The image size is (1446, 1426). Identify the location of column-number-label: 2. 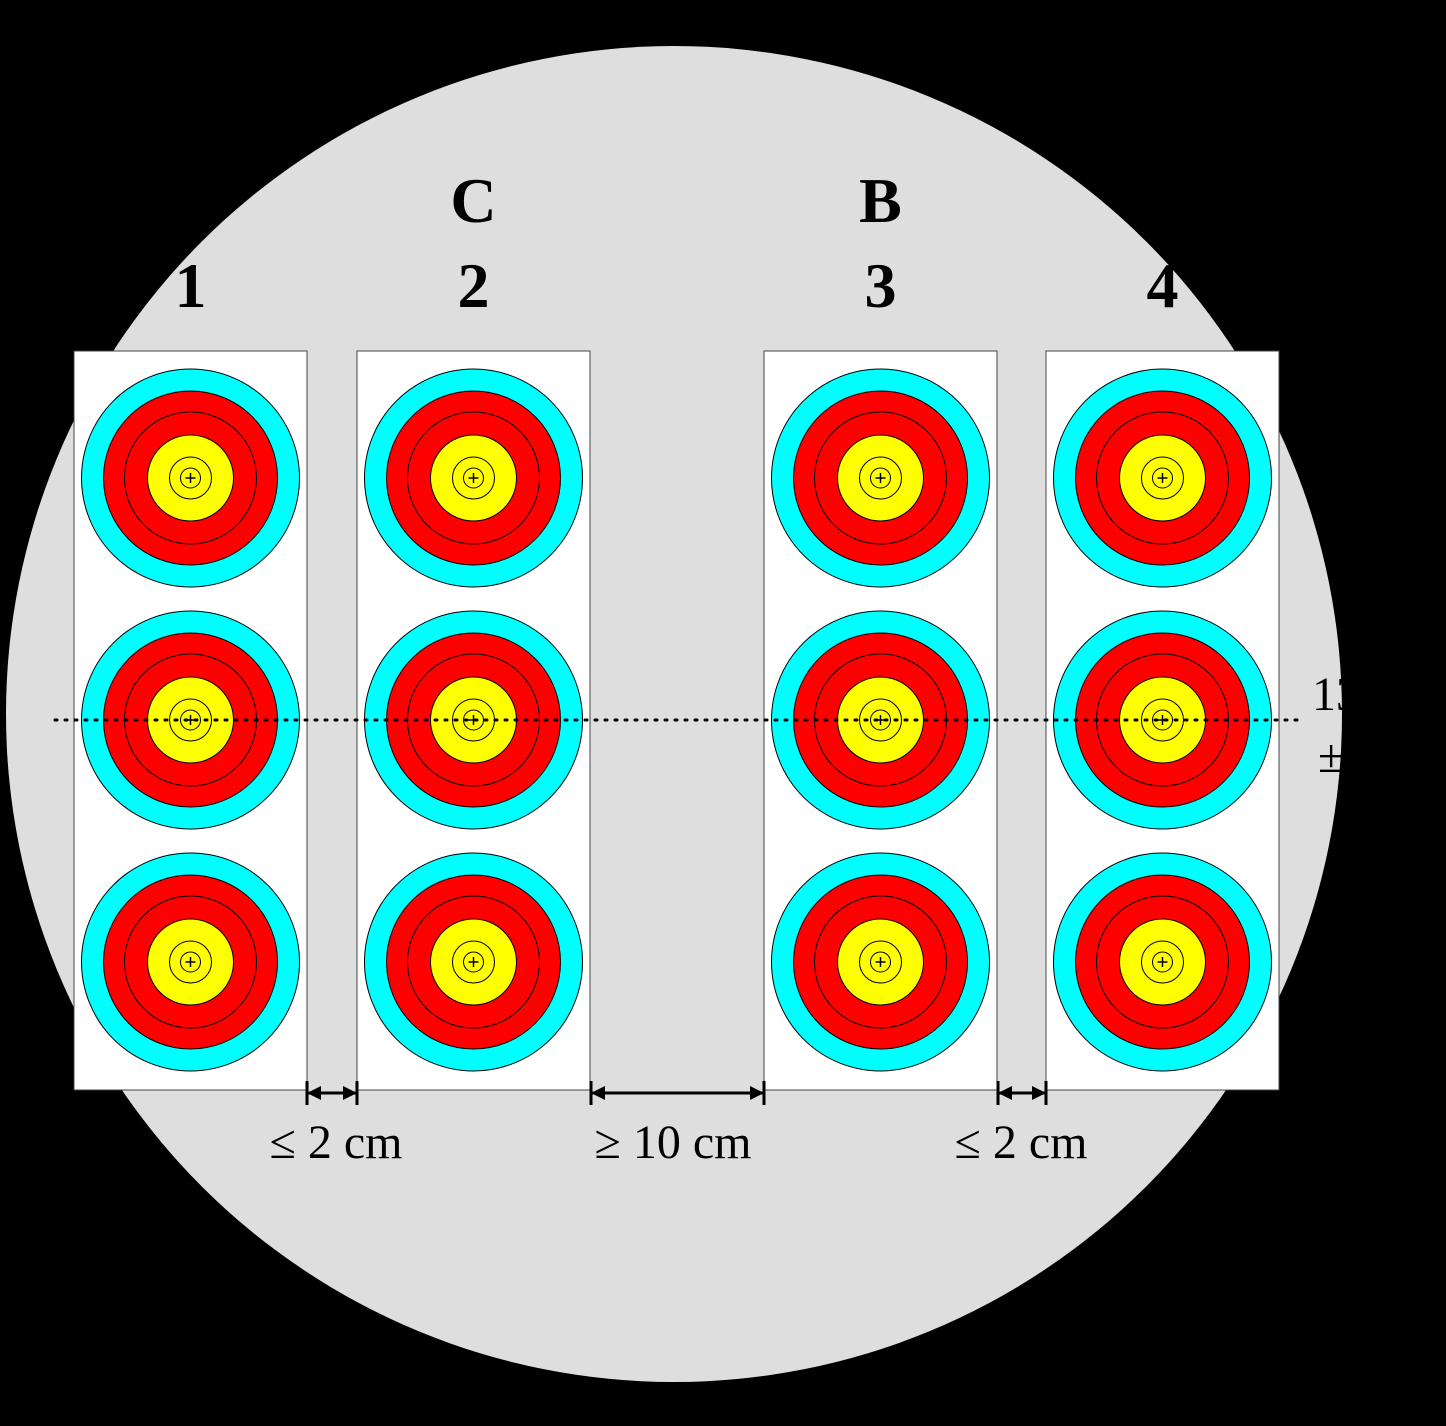
(474, 285).